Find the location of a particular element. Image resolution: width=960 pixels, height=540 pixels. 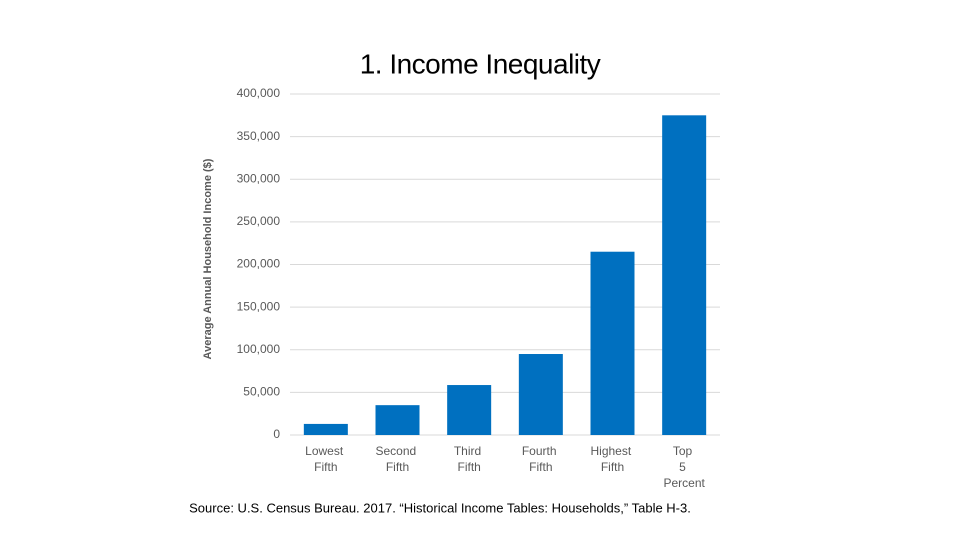

y-tick-label: 250,000 is located at coordinates (259, 221).